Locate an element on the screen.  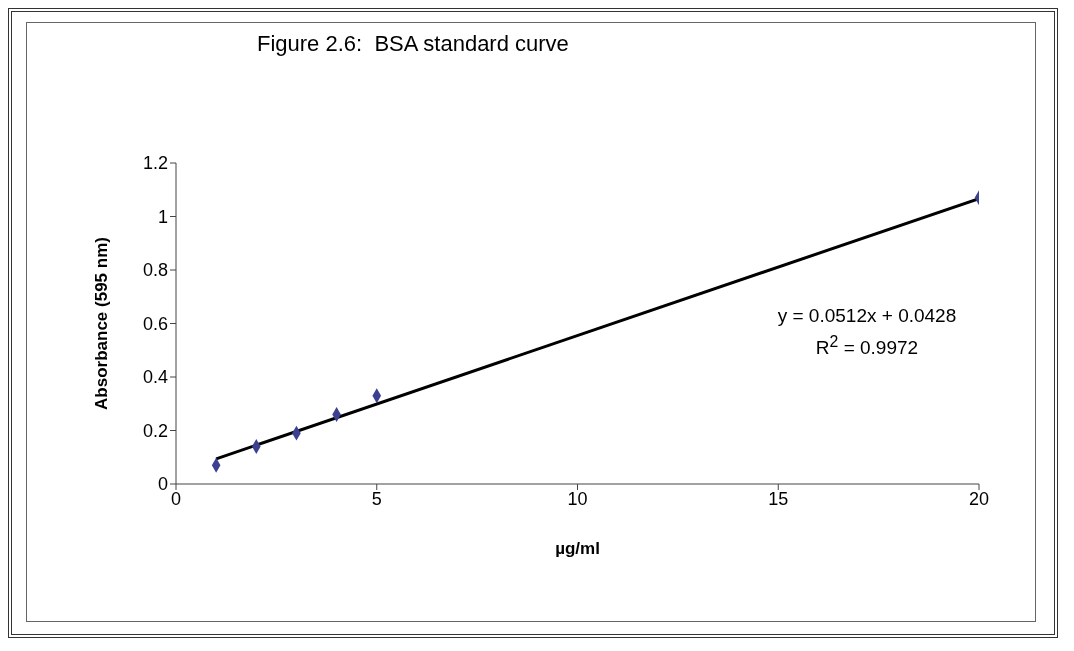
y-tick-label: 0.4 is located at coordinates (155, 377).